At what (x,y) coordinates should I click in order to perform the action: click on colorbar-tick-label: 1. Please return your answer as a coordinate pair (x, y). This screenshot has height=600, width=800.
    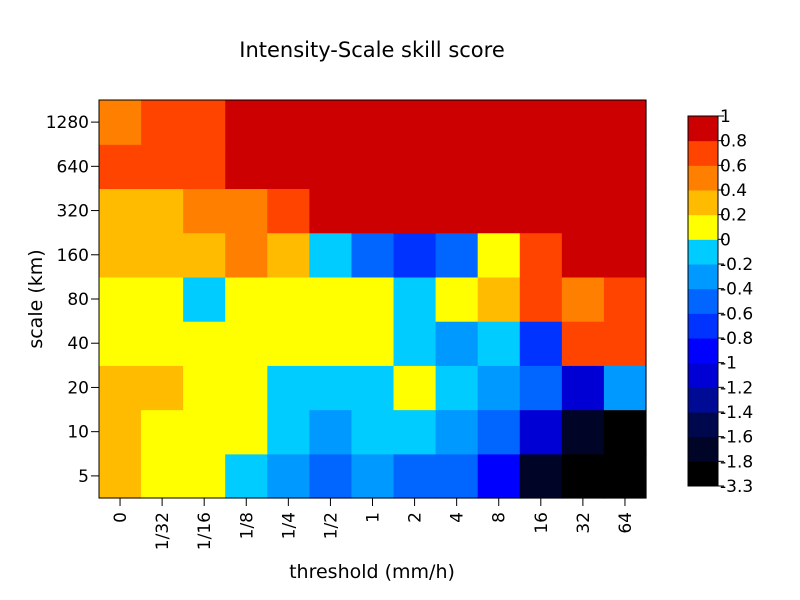
    Looking at the image, I should click on (725, 117).